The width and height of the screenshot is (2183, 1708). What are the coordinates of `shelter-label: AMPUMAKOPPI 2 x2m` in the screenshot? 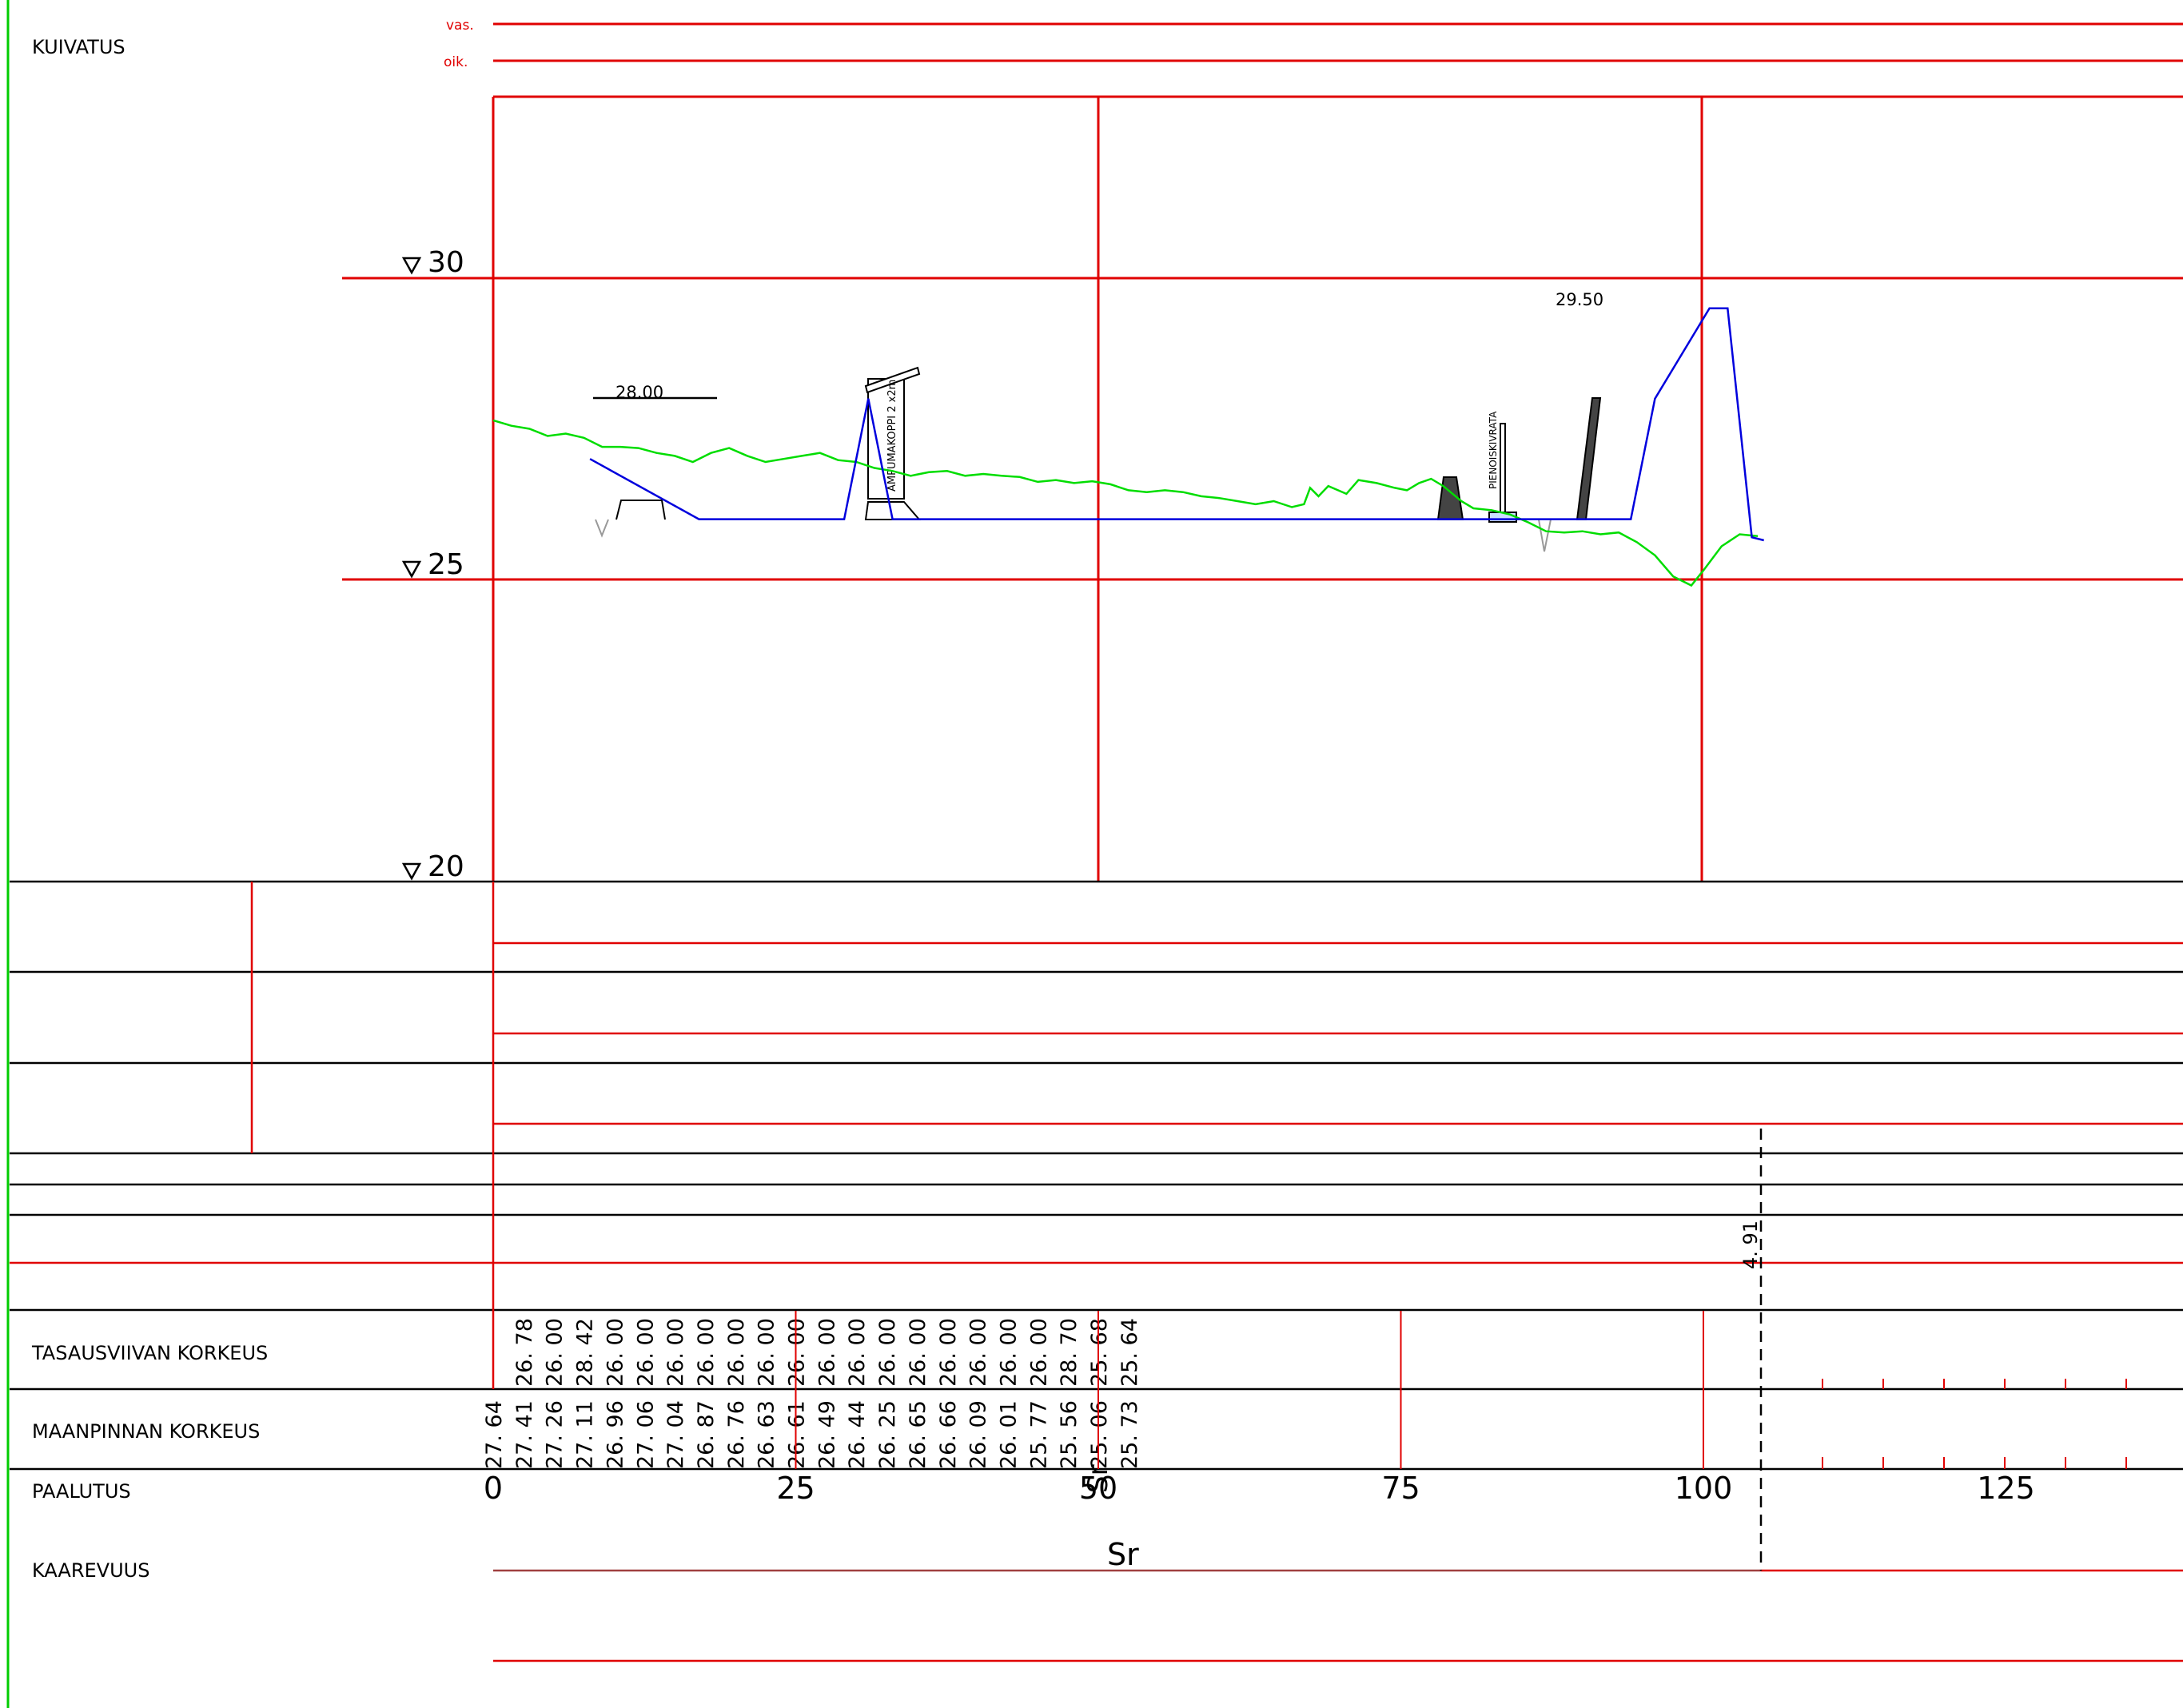 It's located at (892, 436).